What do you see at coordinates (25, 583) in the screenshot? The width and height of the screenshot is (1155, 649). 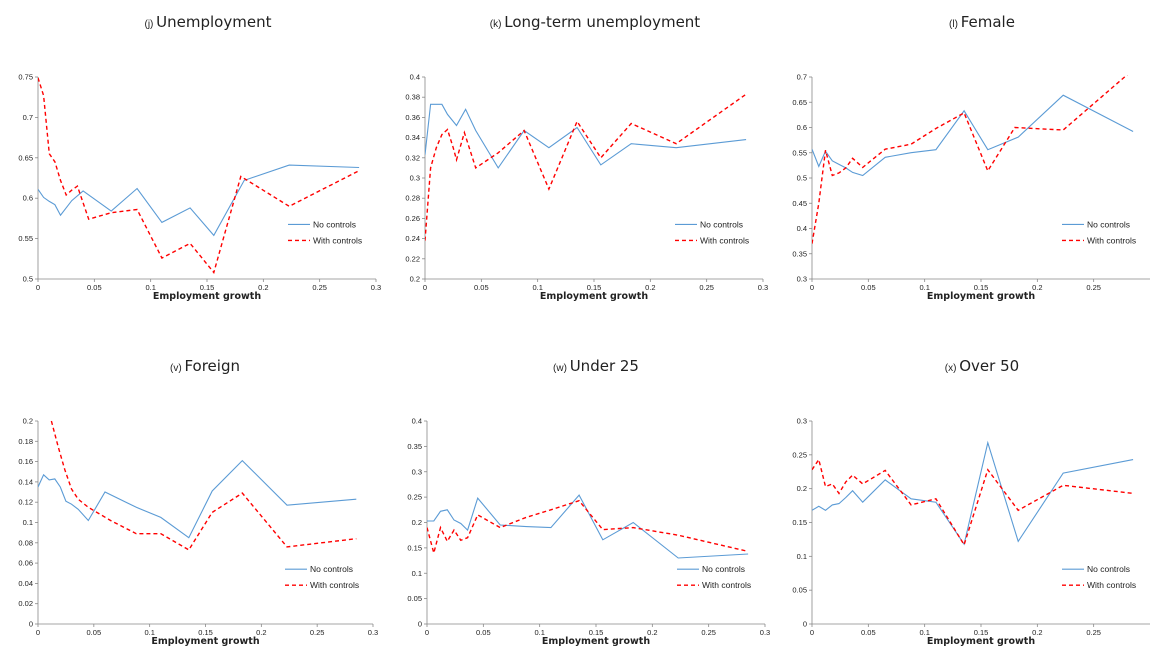 I see `y-tick-label: 0.04` at bounding box center [25, 583].